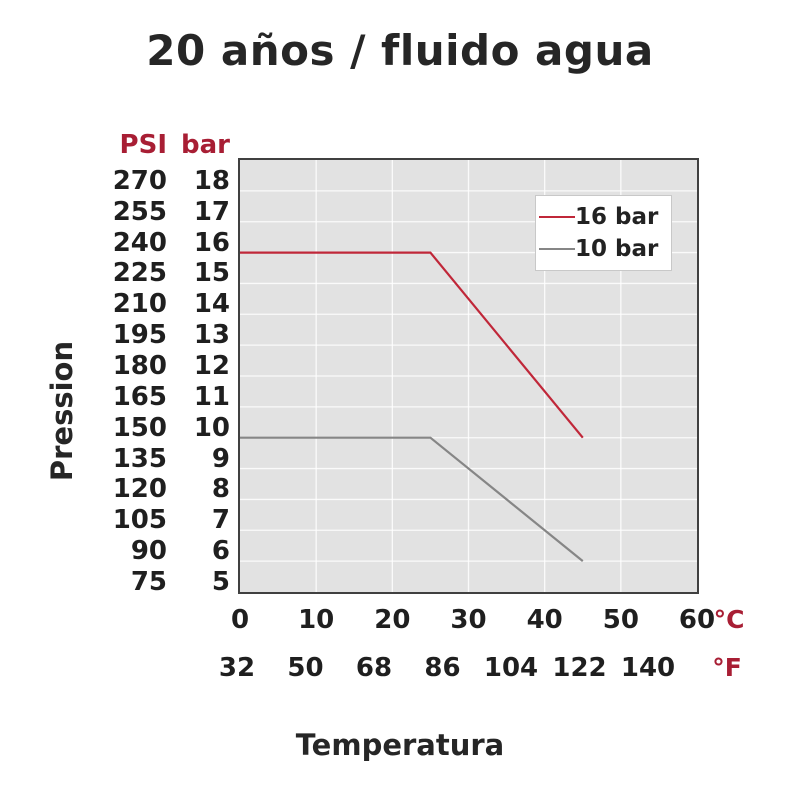 Image resolution: width=800 pixels, height=800 pixels. What do you see at coordinates (511, 668) in the screenshot?
I see `x-tick-fahrenheit: 104` at bounding box center [511, 668].